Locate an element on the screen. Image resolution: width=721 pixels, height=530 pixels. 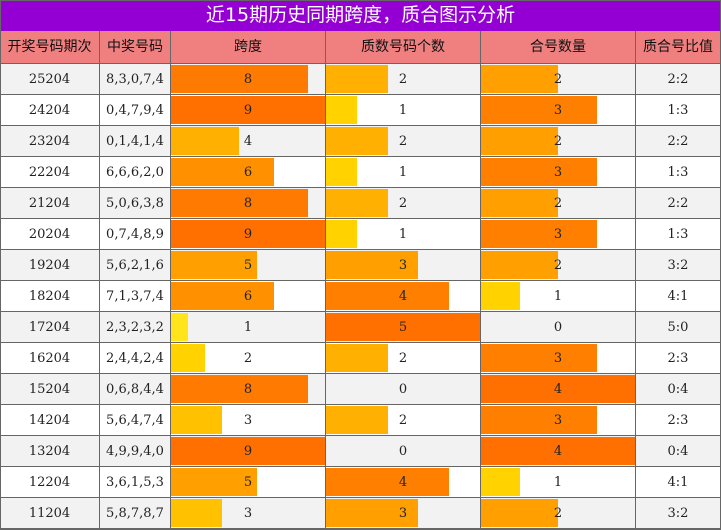
numbers-cell: 2,3,2,3,2 is located at coordinates (135, 327).